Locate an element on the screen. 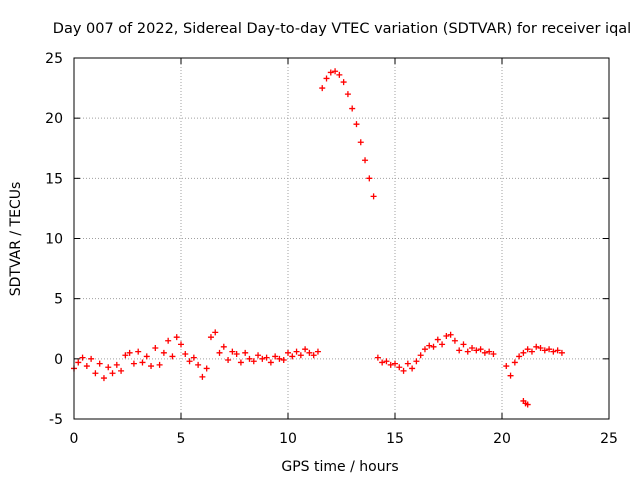 The height and width of the screenshot is (480, 640). x-tick-label: 5 is located at coordinates (181, 439).